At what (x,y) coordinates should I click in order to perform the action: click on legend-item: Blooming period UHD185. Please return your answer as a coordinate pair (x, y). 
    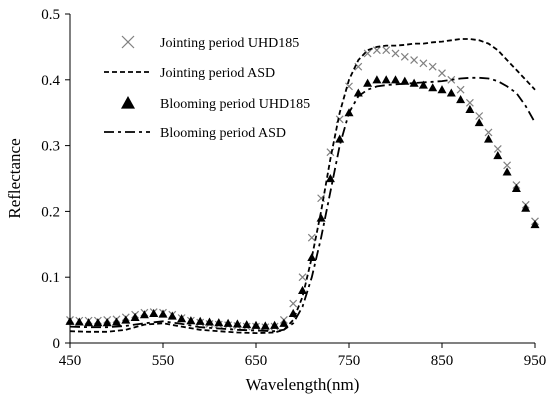
    Looking at the image, I should click on (215, 104).